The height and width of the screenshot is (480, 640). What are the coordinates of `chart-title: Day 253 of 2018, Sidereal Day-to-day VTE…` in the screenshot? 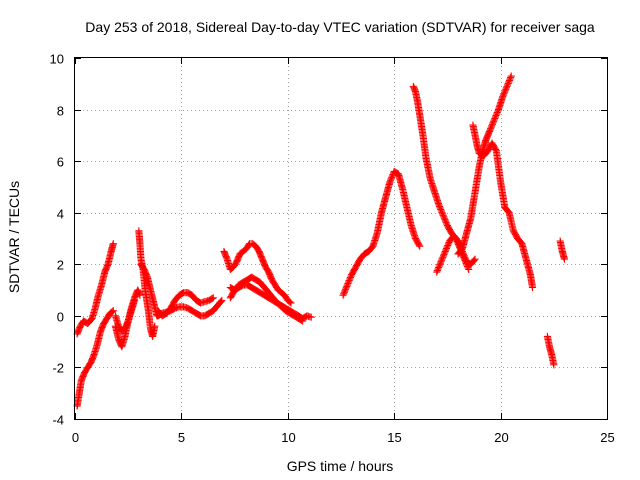 It's located at (340, 27).